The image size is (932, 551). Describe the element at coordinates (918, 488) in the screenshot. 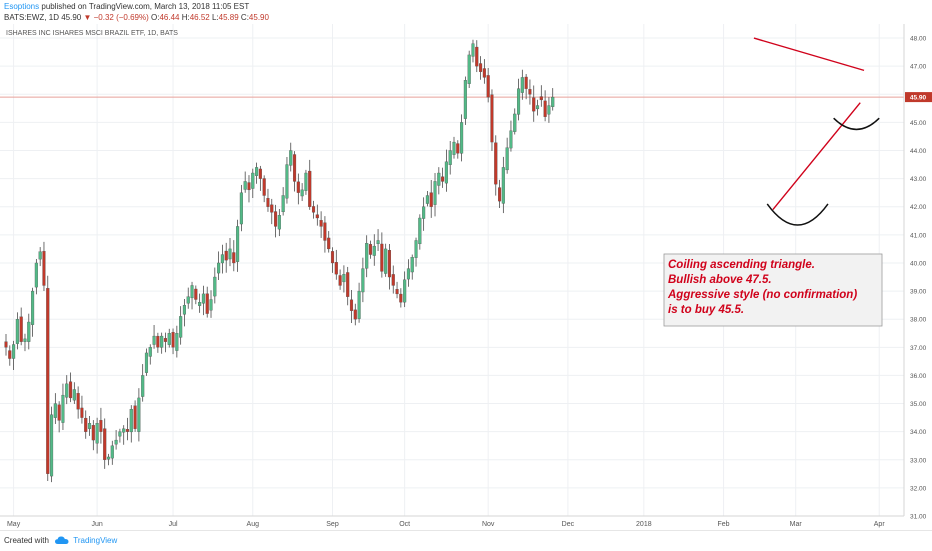

I see `y-tick-label: 32.00` at that location.